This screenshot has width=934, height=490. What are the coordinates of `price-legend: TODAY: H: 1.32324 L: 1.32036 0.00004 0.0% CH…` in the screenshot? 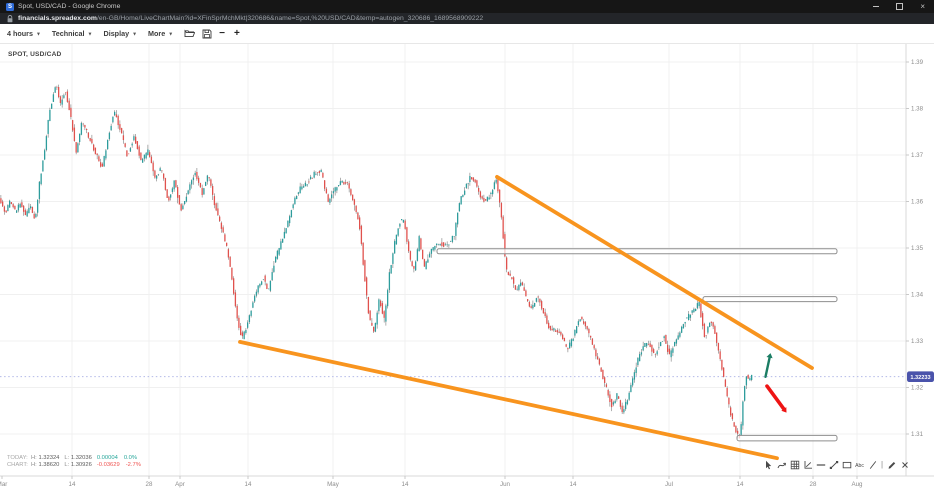 It's located at (74, 462).